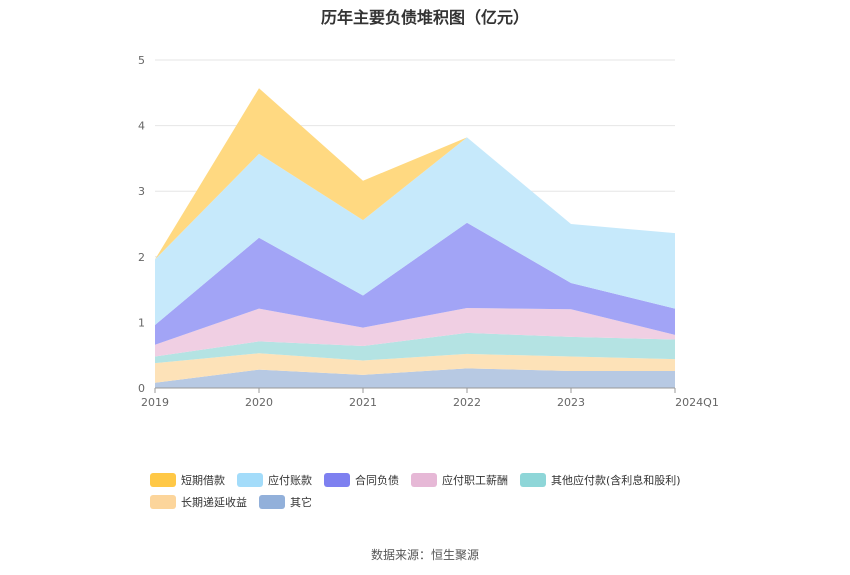  Describe the element at coordinates (155, 402) in the screenshot. I see `x-tick-label: 2019` at that location.